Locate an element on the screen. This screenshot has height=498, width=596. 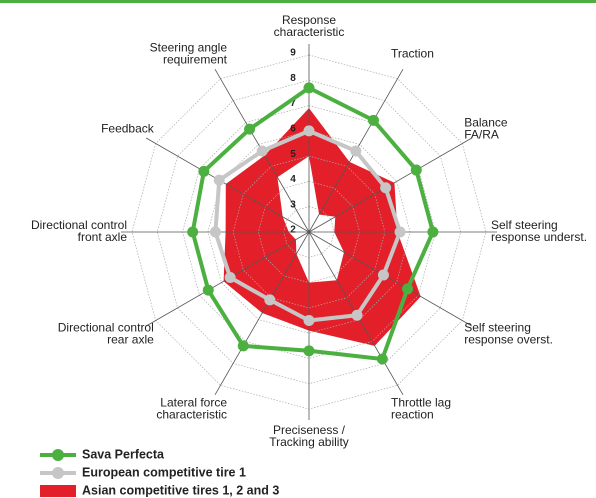
r-tick-label: 2 is located at coordinates (293, 230).